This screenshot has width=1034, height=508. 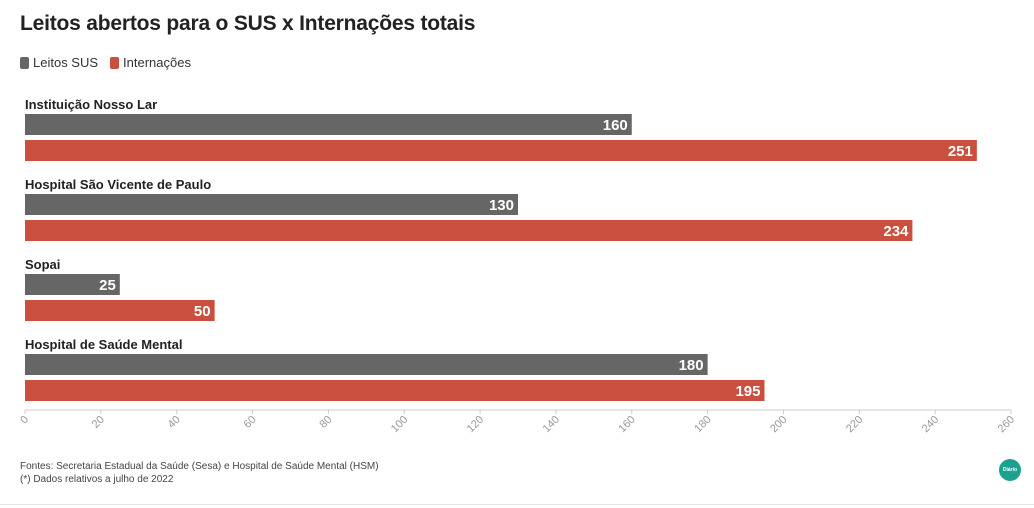 I want to click on publisher-logo: Diário, so click(x=1010, y=470).